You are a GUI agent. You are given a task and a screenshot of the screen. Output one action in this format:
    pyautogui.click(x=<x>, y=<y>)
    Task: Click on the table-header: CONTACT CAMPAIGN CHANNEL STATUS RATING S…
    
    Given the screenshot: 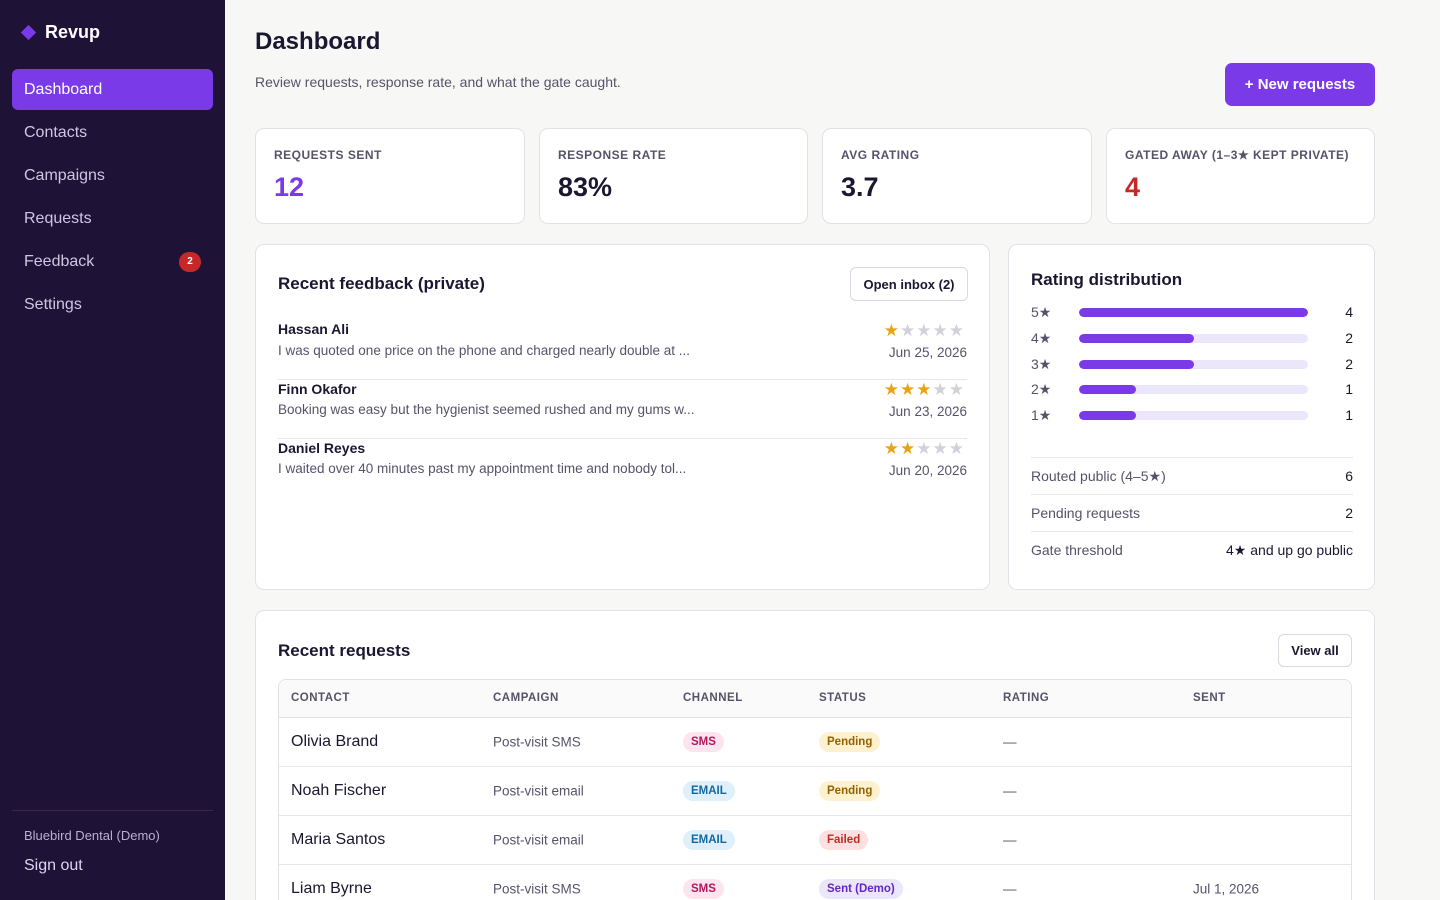 What is the action you would take?
    pyautogui.click(x=815, y=699)
    